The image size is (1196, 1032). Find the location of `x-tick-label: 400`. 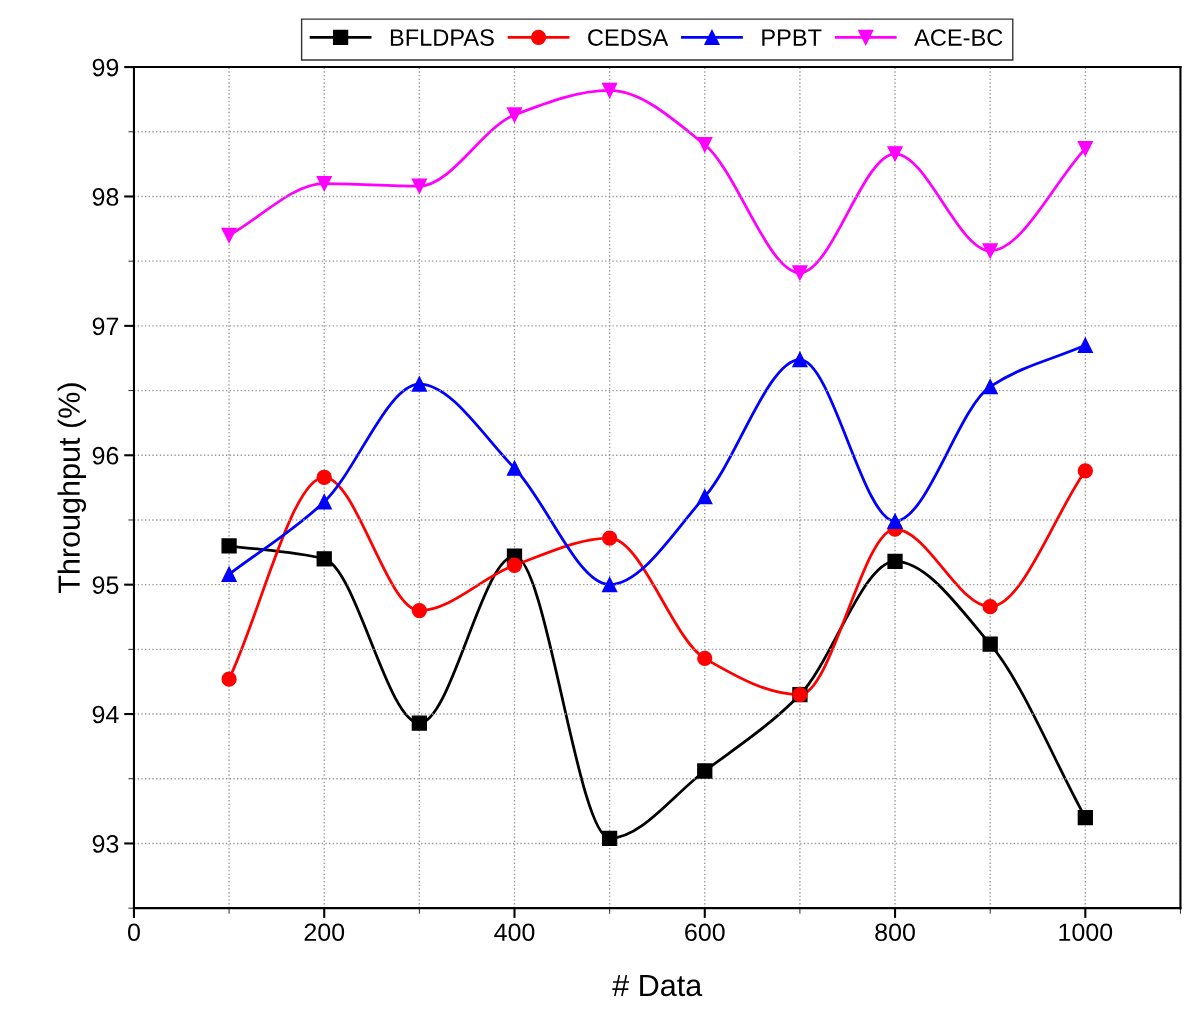

x-tick-label: 400 is located at coordinates (514, 932).